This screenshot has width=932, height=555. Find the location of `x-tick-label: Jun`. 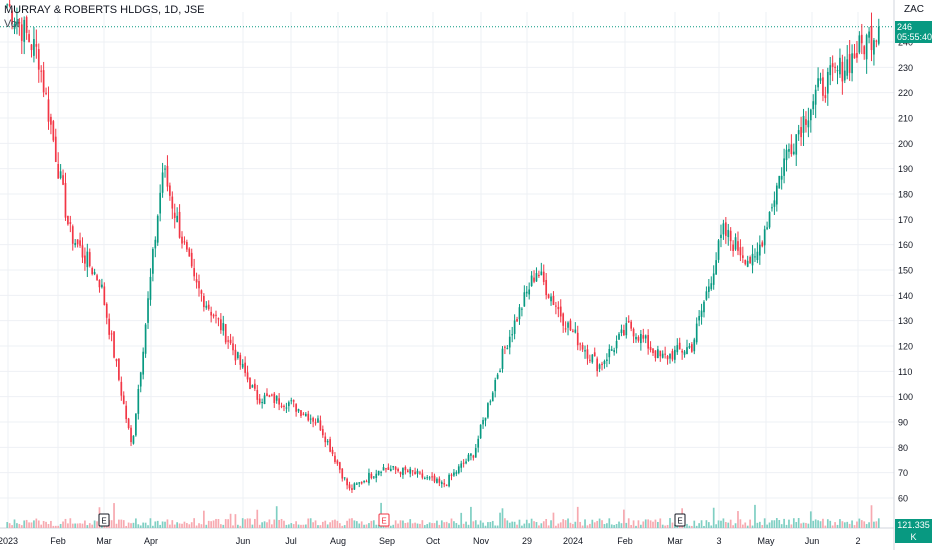

x-tick-label: Jun is located at coordinates (243, 541).